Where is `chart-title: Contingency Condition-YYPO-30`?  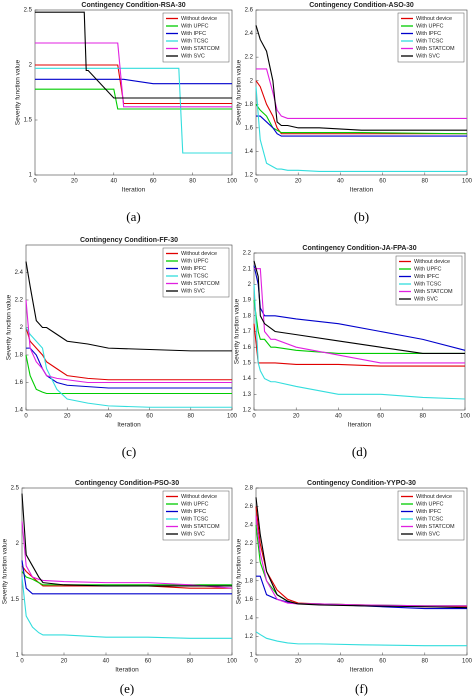
chart-title: Contingency Condition-YYPO-30 is located at coordinates (361, 483).